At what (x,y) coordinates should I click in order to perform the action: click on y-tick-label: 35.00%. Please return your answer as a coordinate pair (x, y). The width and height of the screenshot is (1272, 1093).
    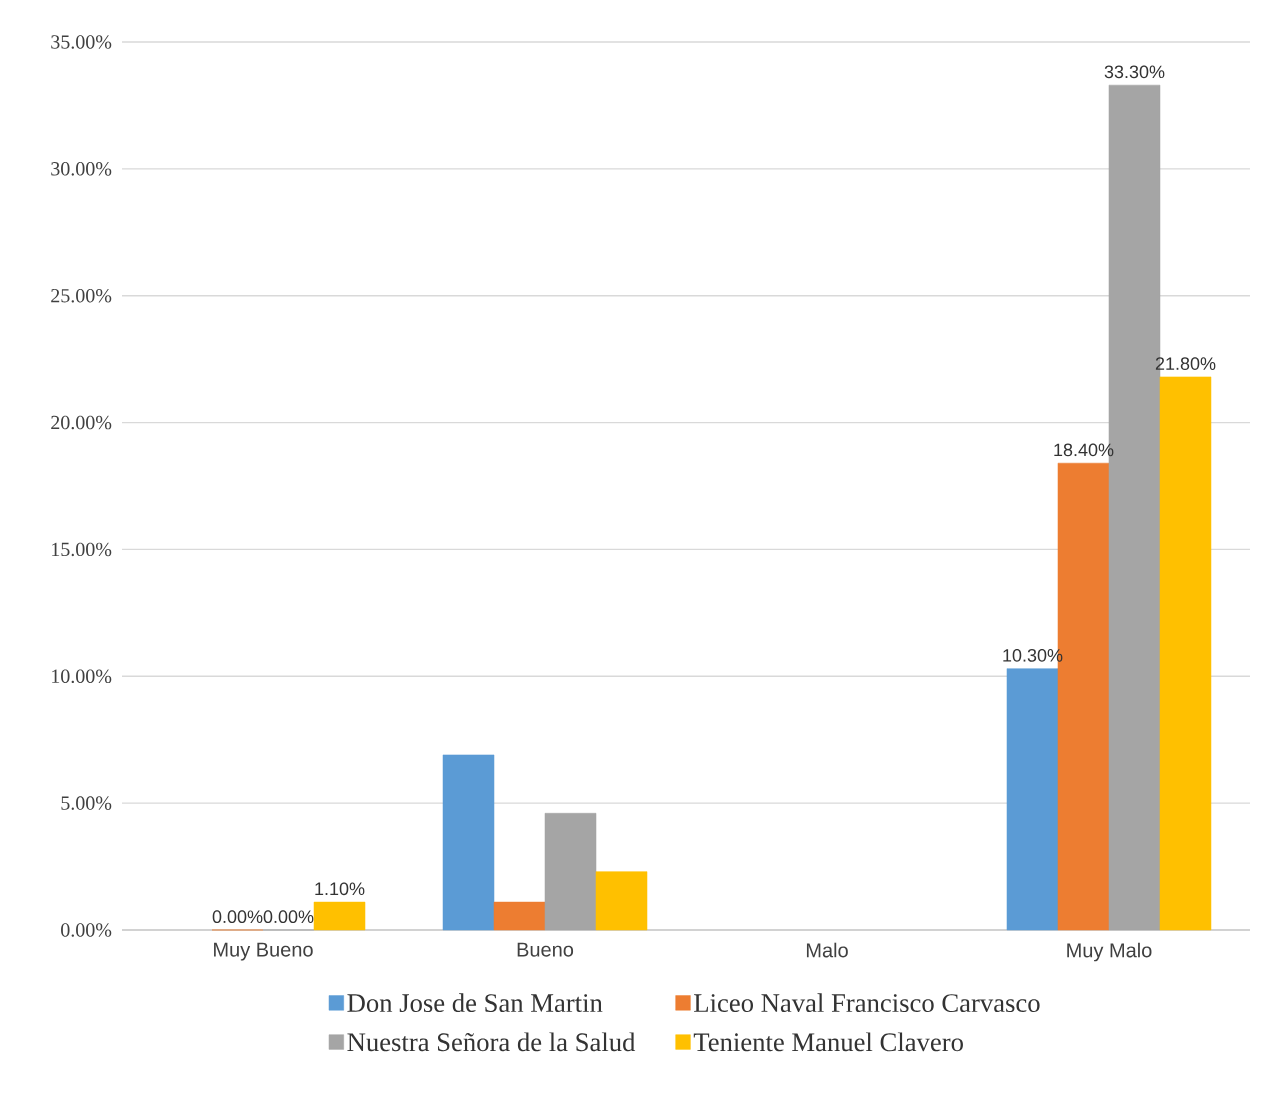
    Looking at the image, I should click on (81, 42).